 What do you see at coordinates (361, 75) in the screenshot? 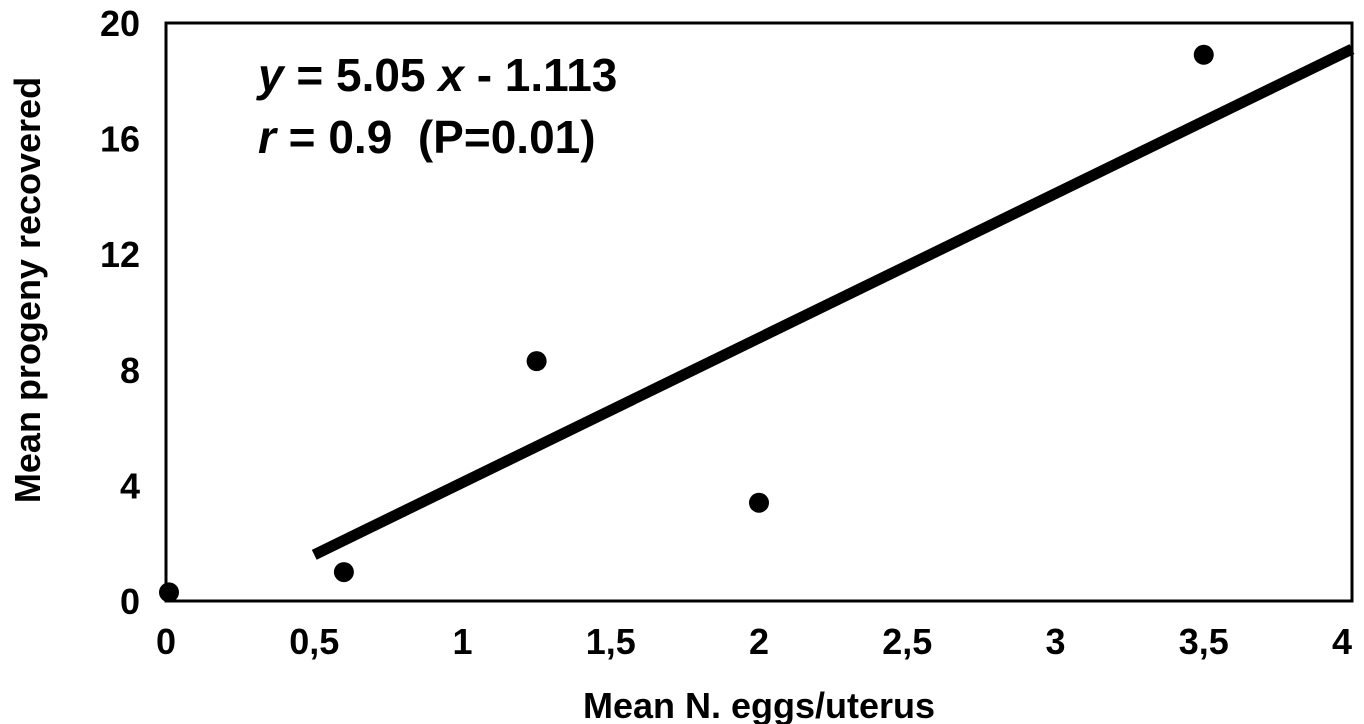
I see `equation-mid: = 5.05` at bounding box center [361, 75].